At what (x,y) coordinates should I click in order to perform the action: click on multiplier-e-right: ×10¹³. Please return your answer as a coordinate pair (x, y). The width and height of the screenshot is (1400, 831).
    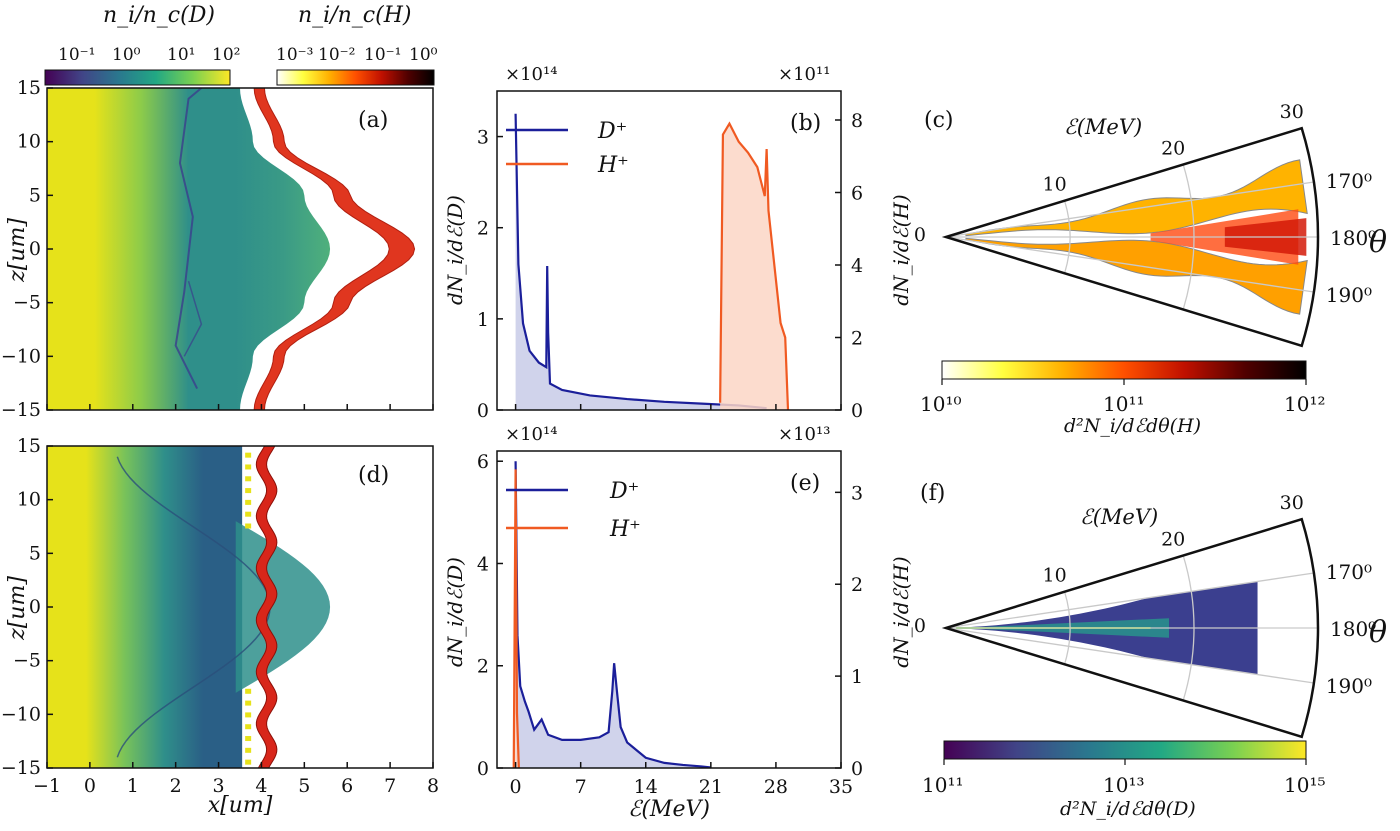
    Looking at the image, I should click on (804, 434).